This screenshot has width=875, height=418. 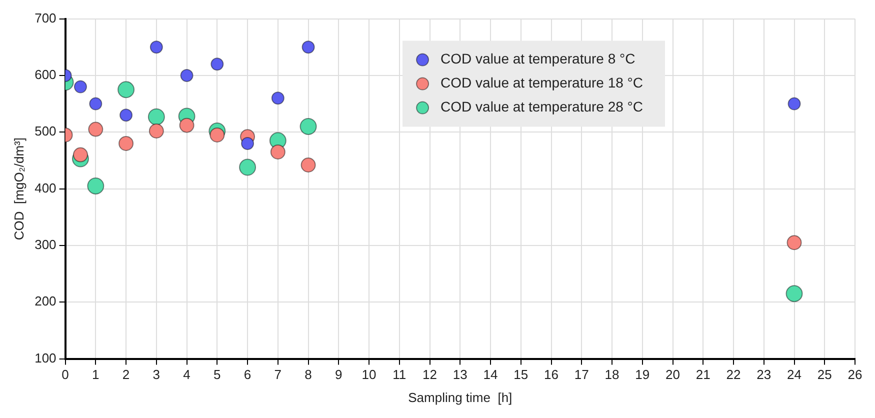 I want to click on x-tick-label: 8, so click(x=308, y=374).